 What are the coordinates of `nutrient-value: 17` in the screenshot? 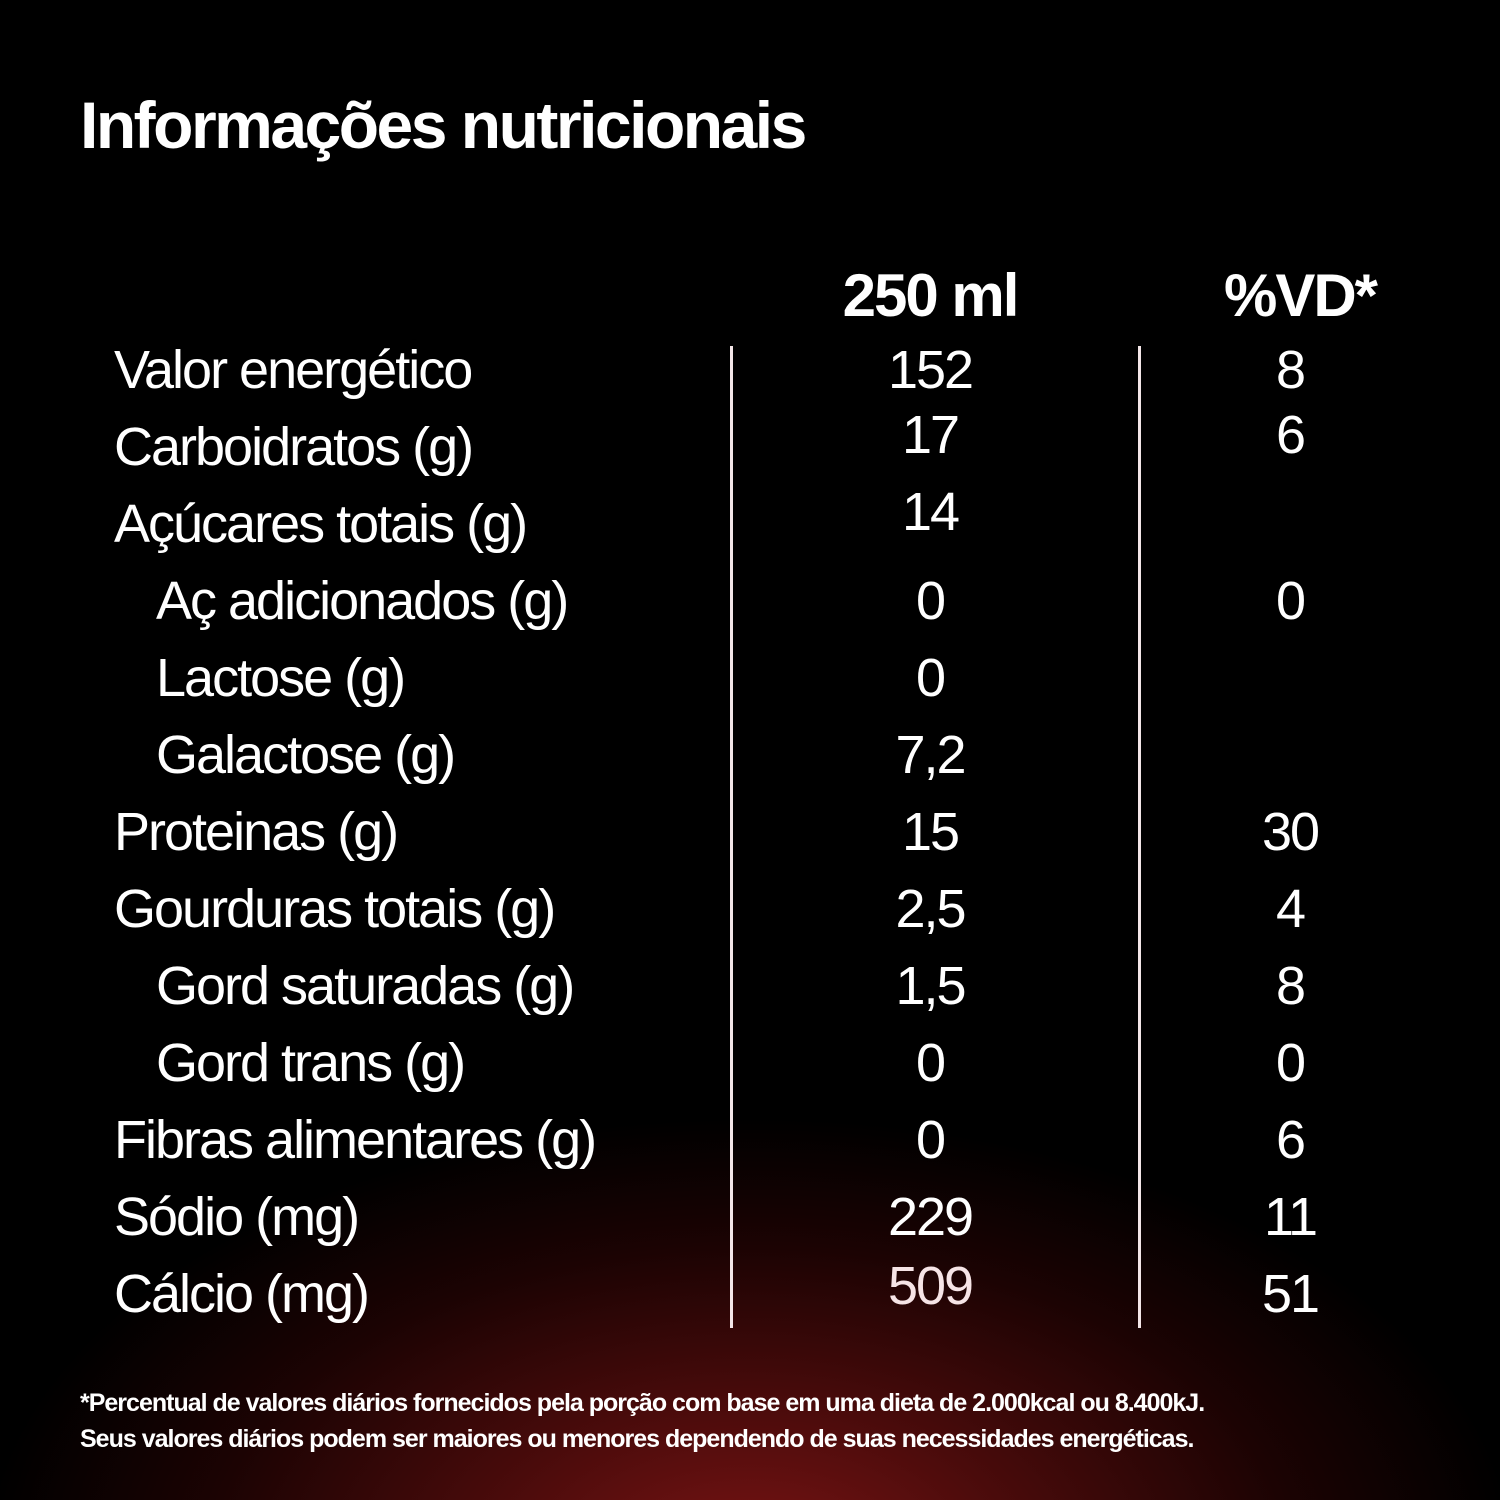 It's located at (930, 435).